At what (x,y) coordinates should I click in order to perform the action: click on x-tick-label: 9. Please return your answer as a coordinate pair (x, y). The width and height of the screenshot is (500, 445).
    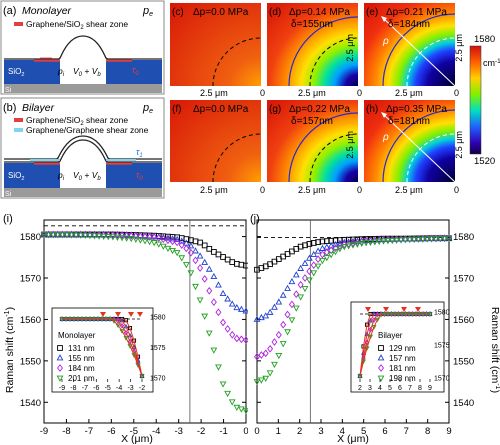
    Looking at the image, I should click on (448, 431).